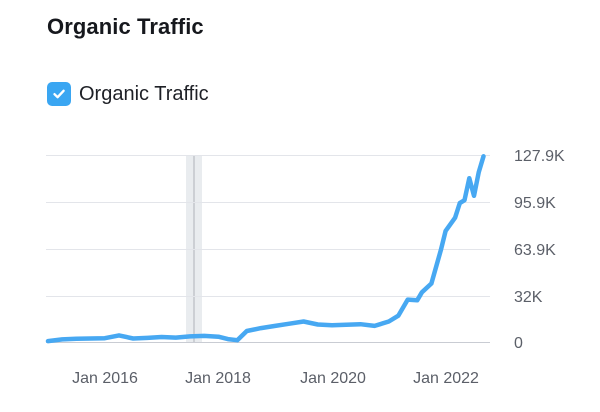 This screenshot has width=600, height=412. Describe the element at coordinates (539, 156) in the screenshot. I see `y-tick-label: 127.9K` at that location.